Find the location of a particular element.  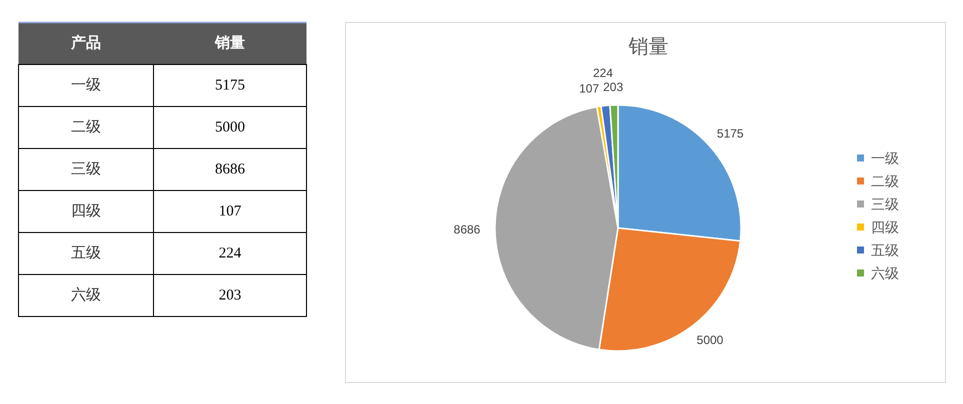

chart-title: 销量 is located at coordinates (648, 47).